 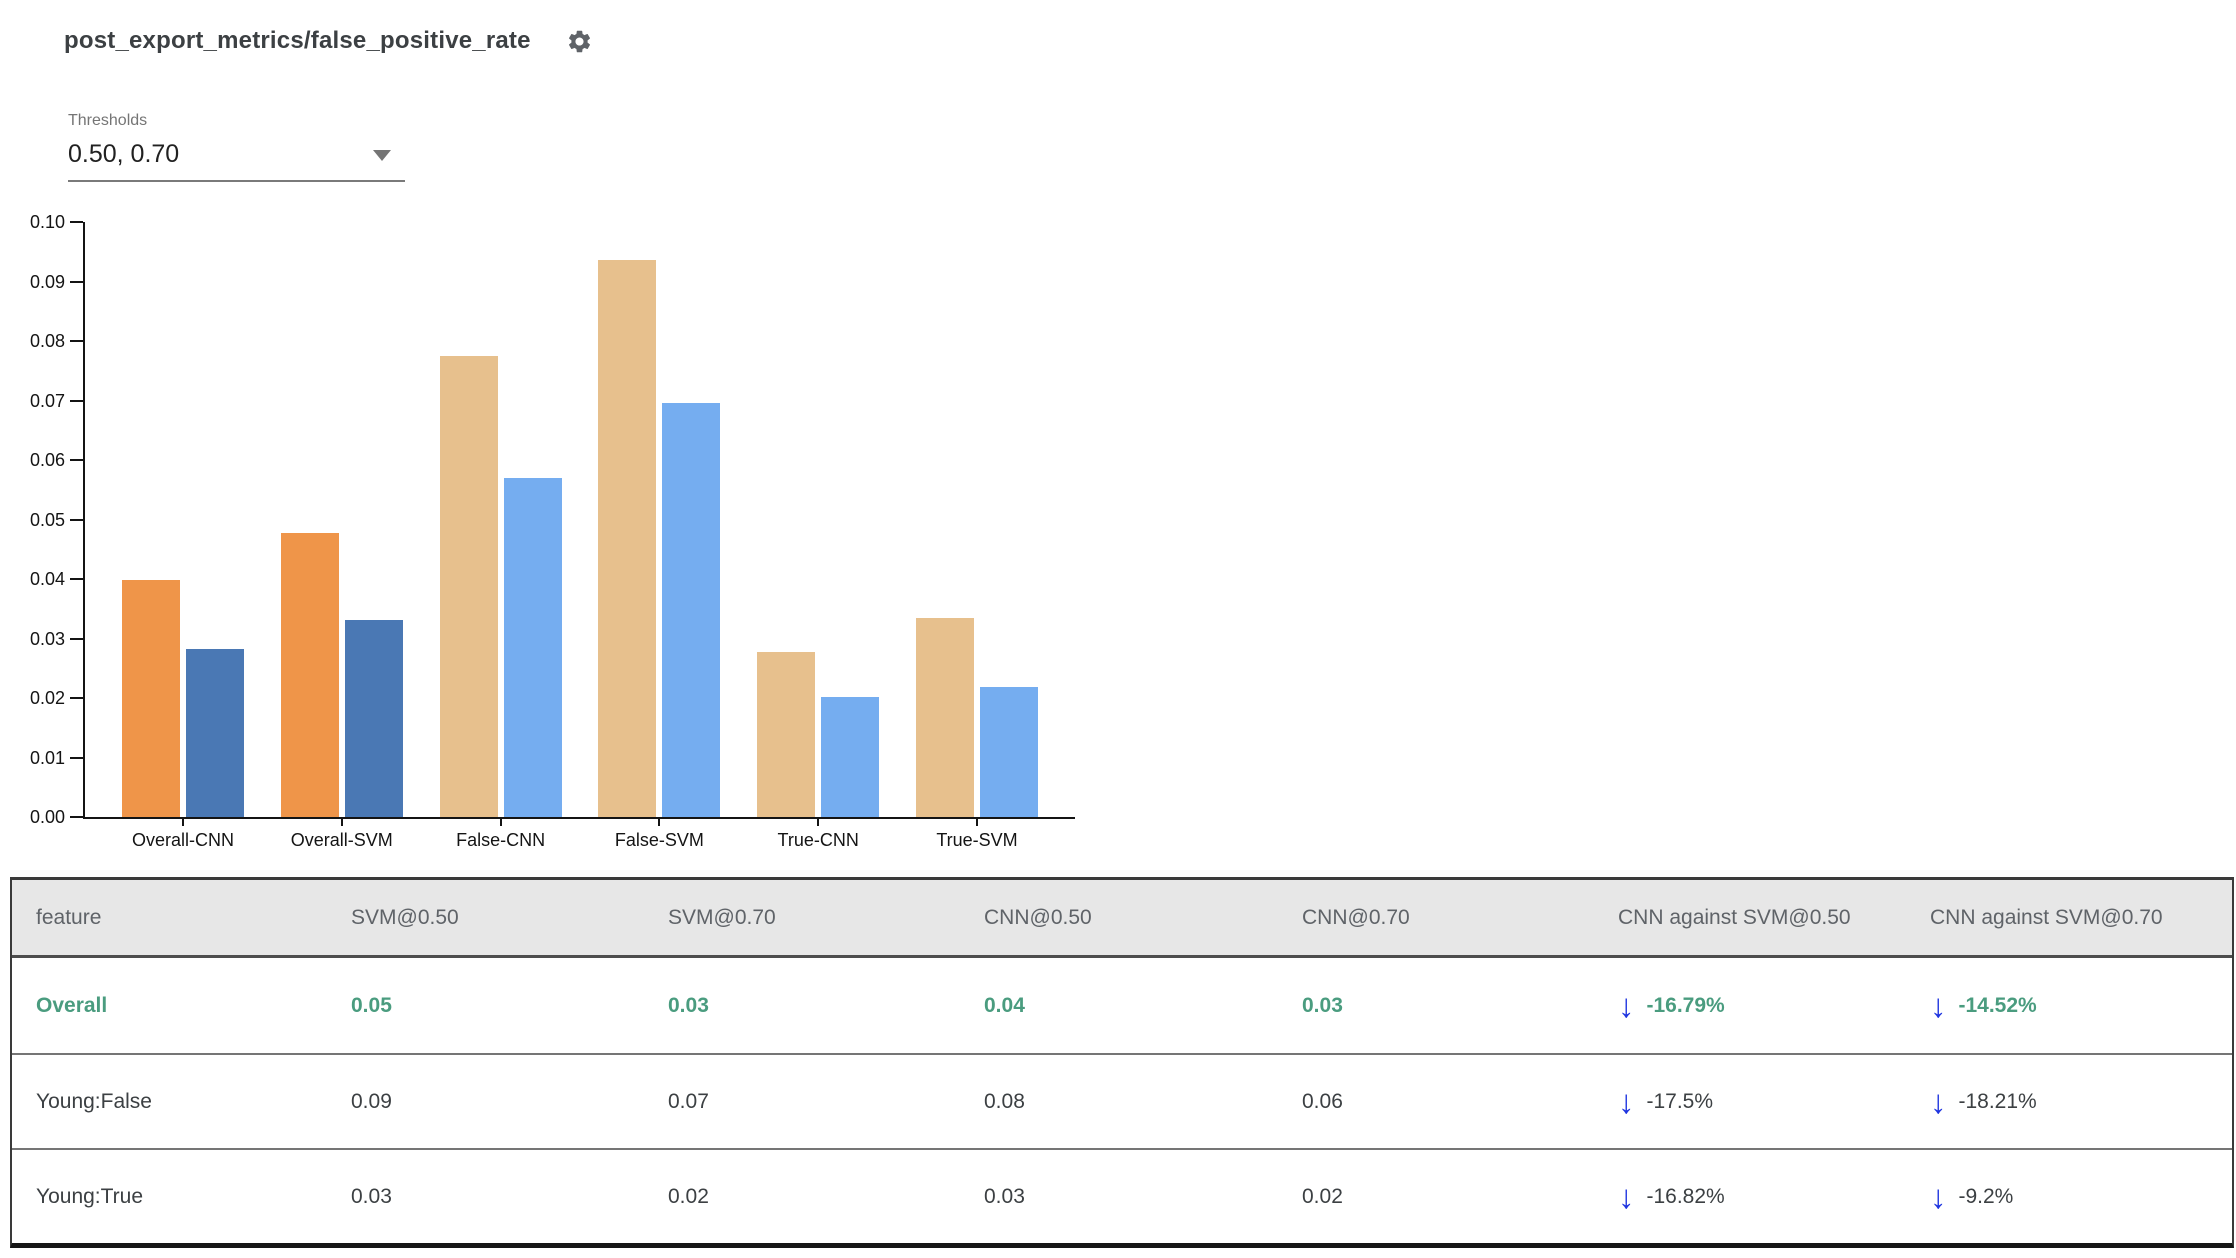 I want to click on bar-False-CNN-threshold-0.50, so click(x=468, y=586).